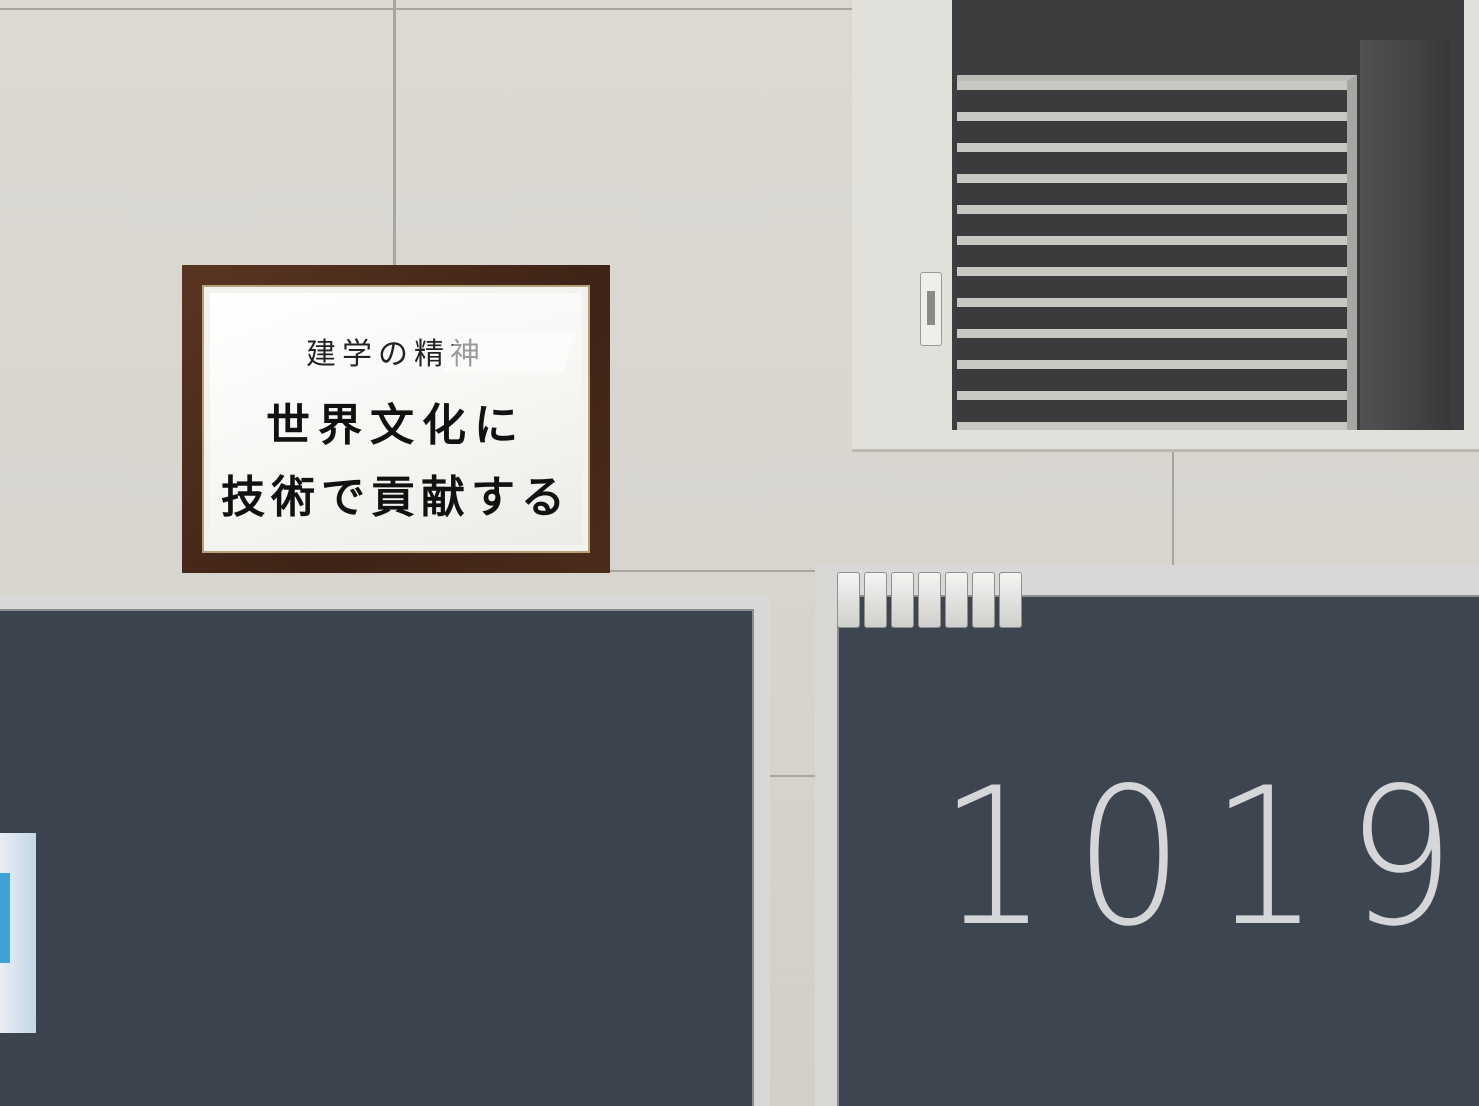 The image size is (1479, 1106). I want to click on plaque-motto-line2: 技術で貢献する, so click(396, 493).